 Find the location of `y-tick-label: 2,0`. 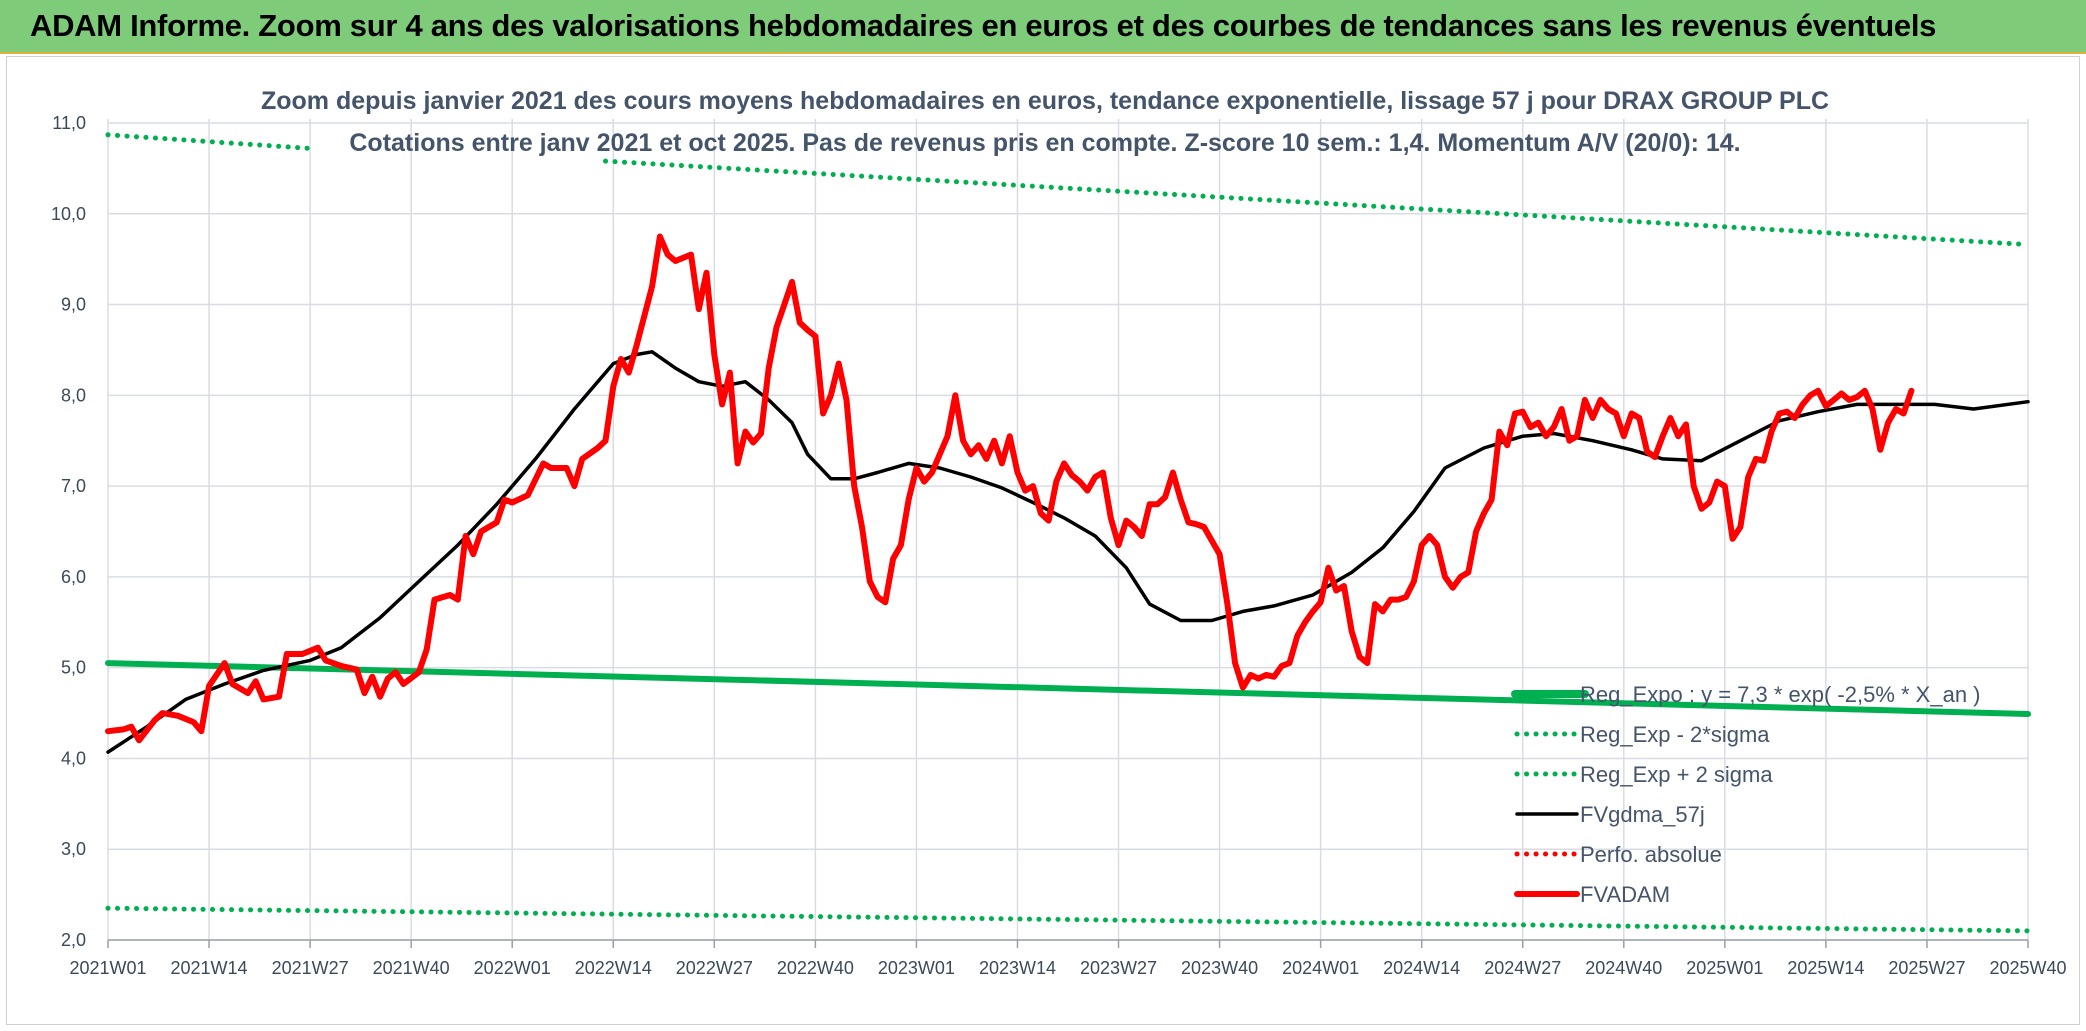

y-tick-label: 2,0 is located at coordinates (73, 940).